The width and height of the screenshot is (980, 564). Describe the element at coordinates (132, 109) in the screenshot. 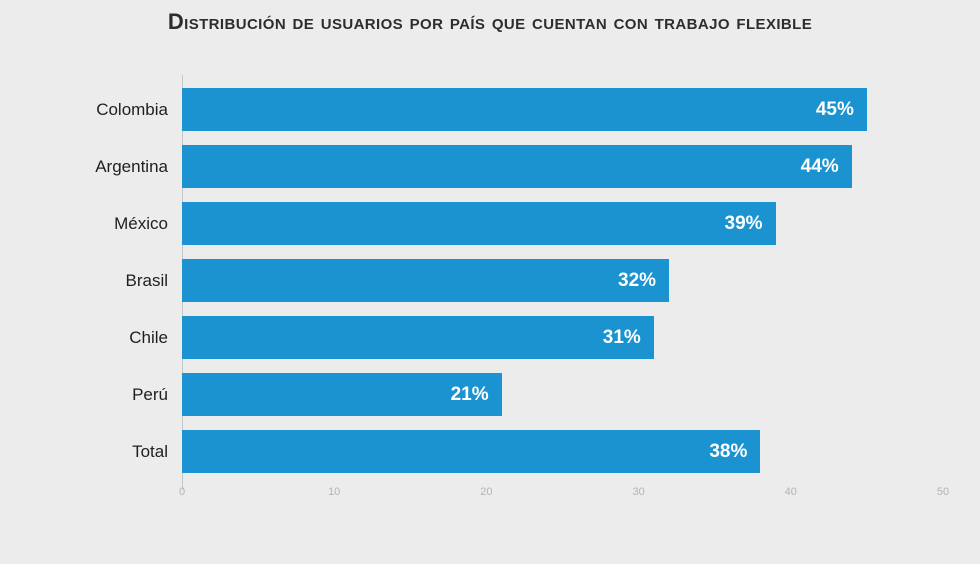

I see `category-label: Colombia` at that location.